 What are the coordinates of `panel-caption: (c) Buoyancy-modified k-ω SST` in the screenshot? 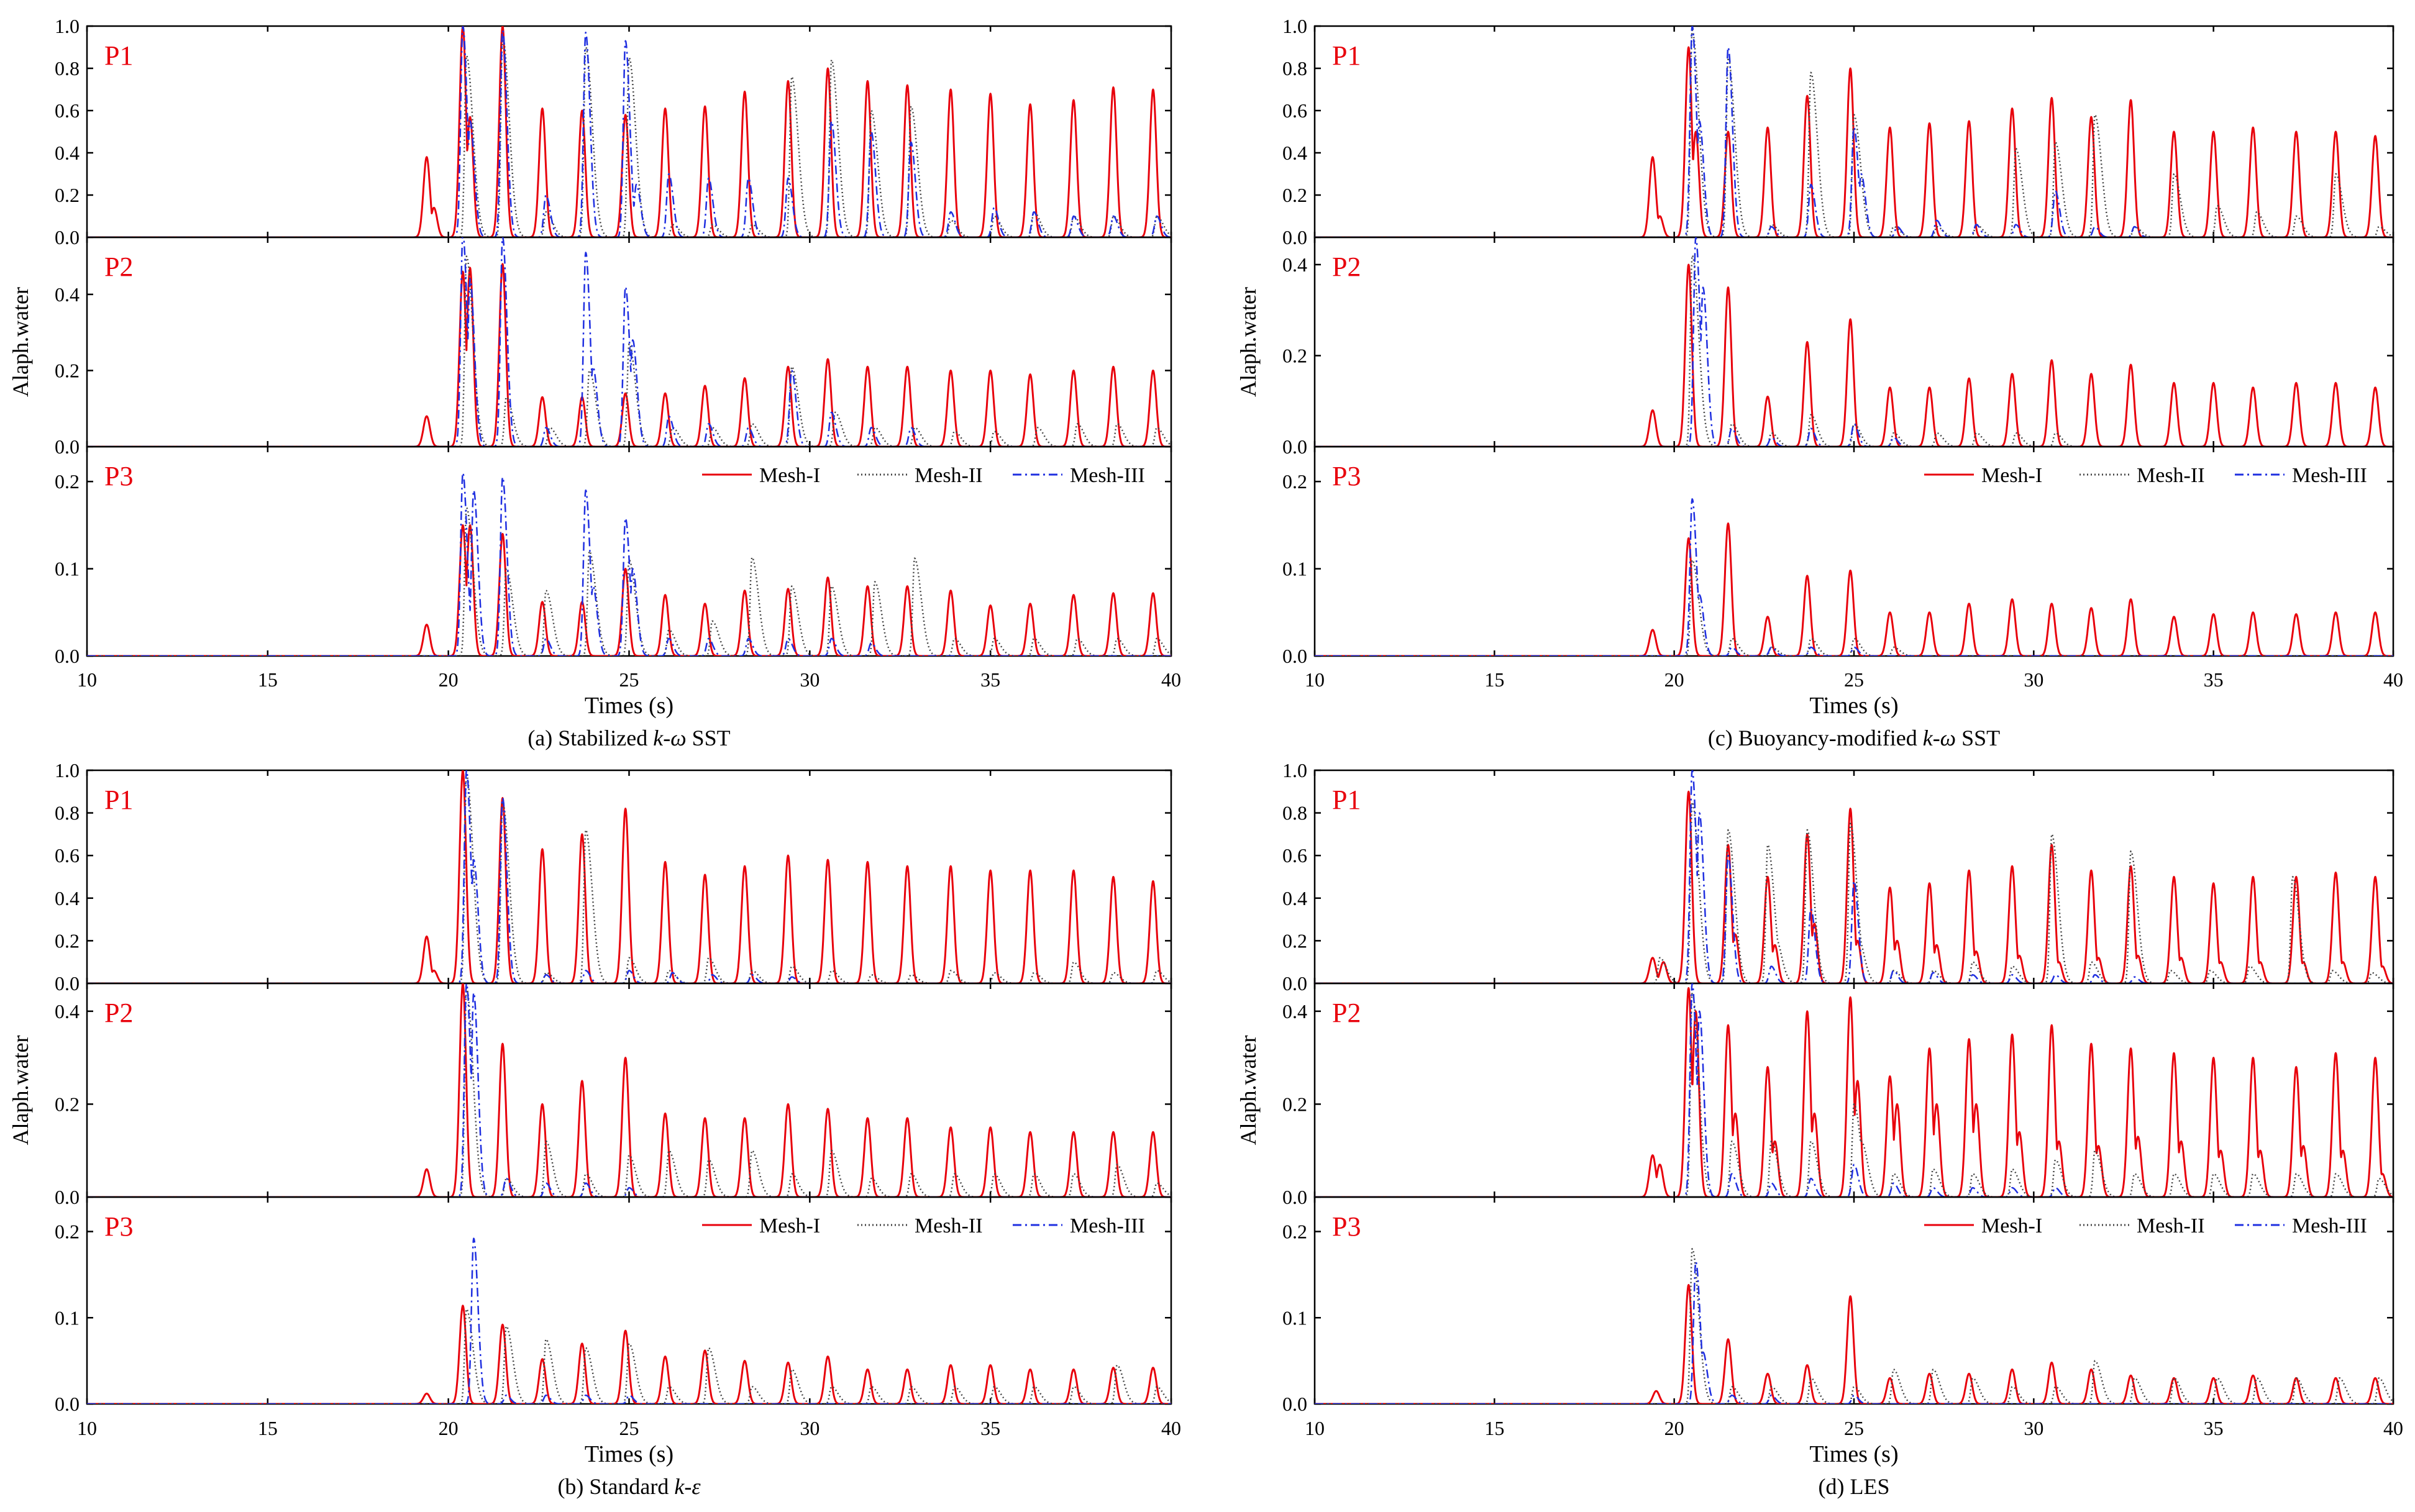 It's located at (1854, 738).